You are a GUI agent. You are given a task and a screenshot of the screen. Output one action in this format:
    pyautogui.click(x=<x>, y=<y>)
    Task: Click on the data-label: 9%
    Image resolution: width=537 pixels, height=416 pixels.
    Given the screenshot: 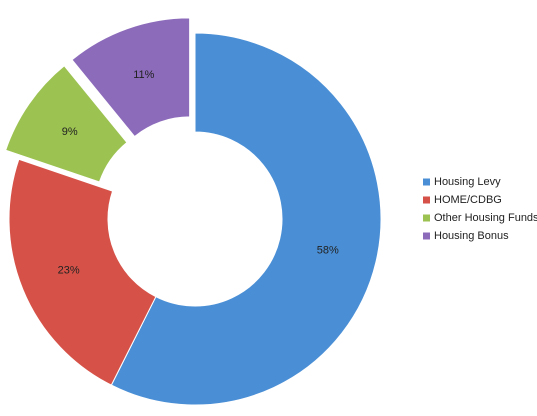 What is the action you would take?
    pyautogui.click(x=70, y=132)
    